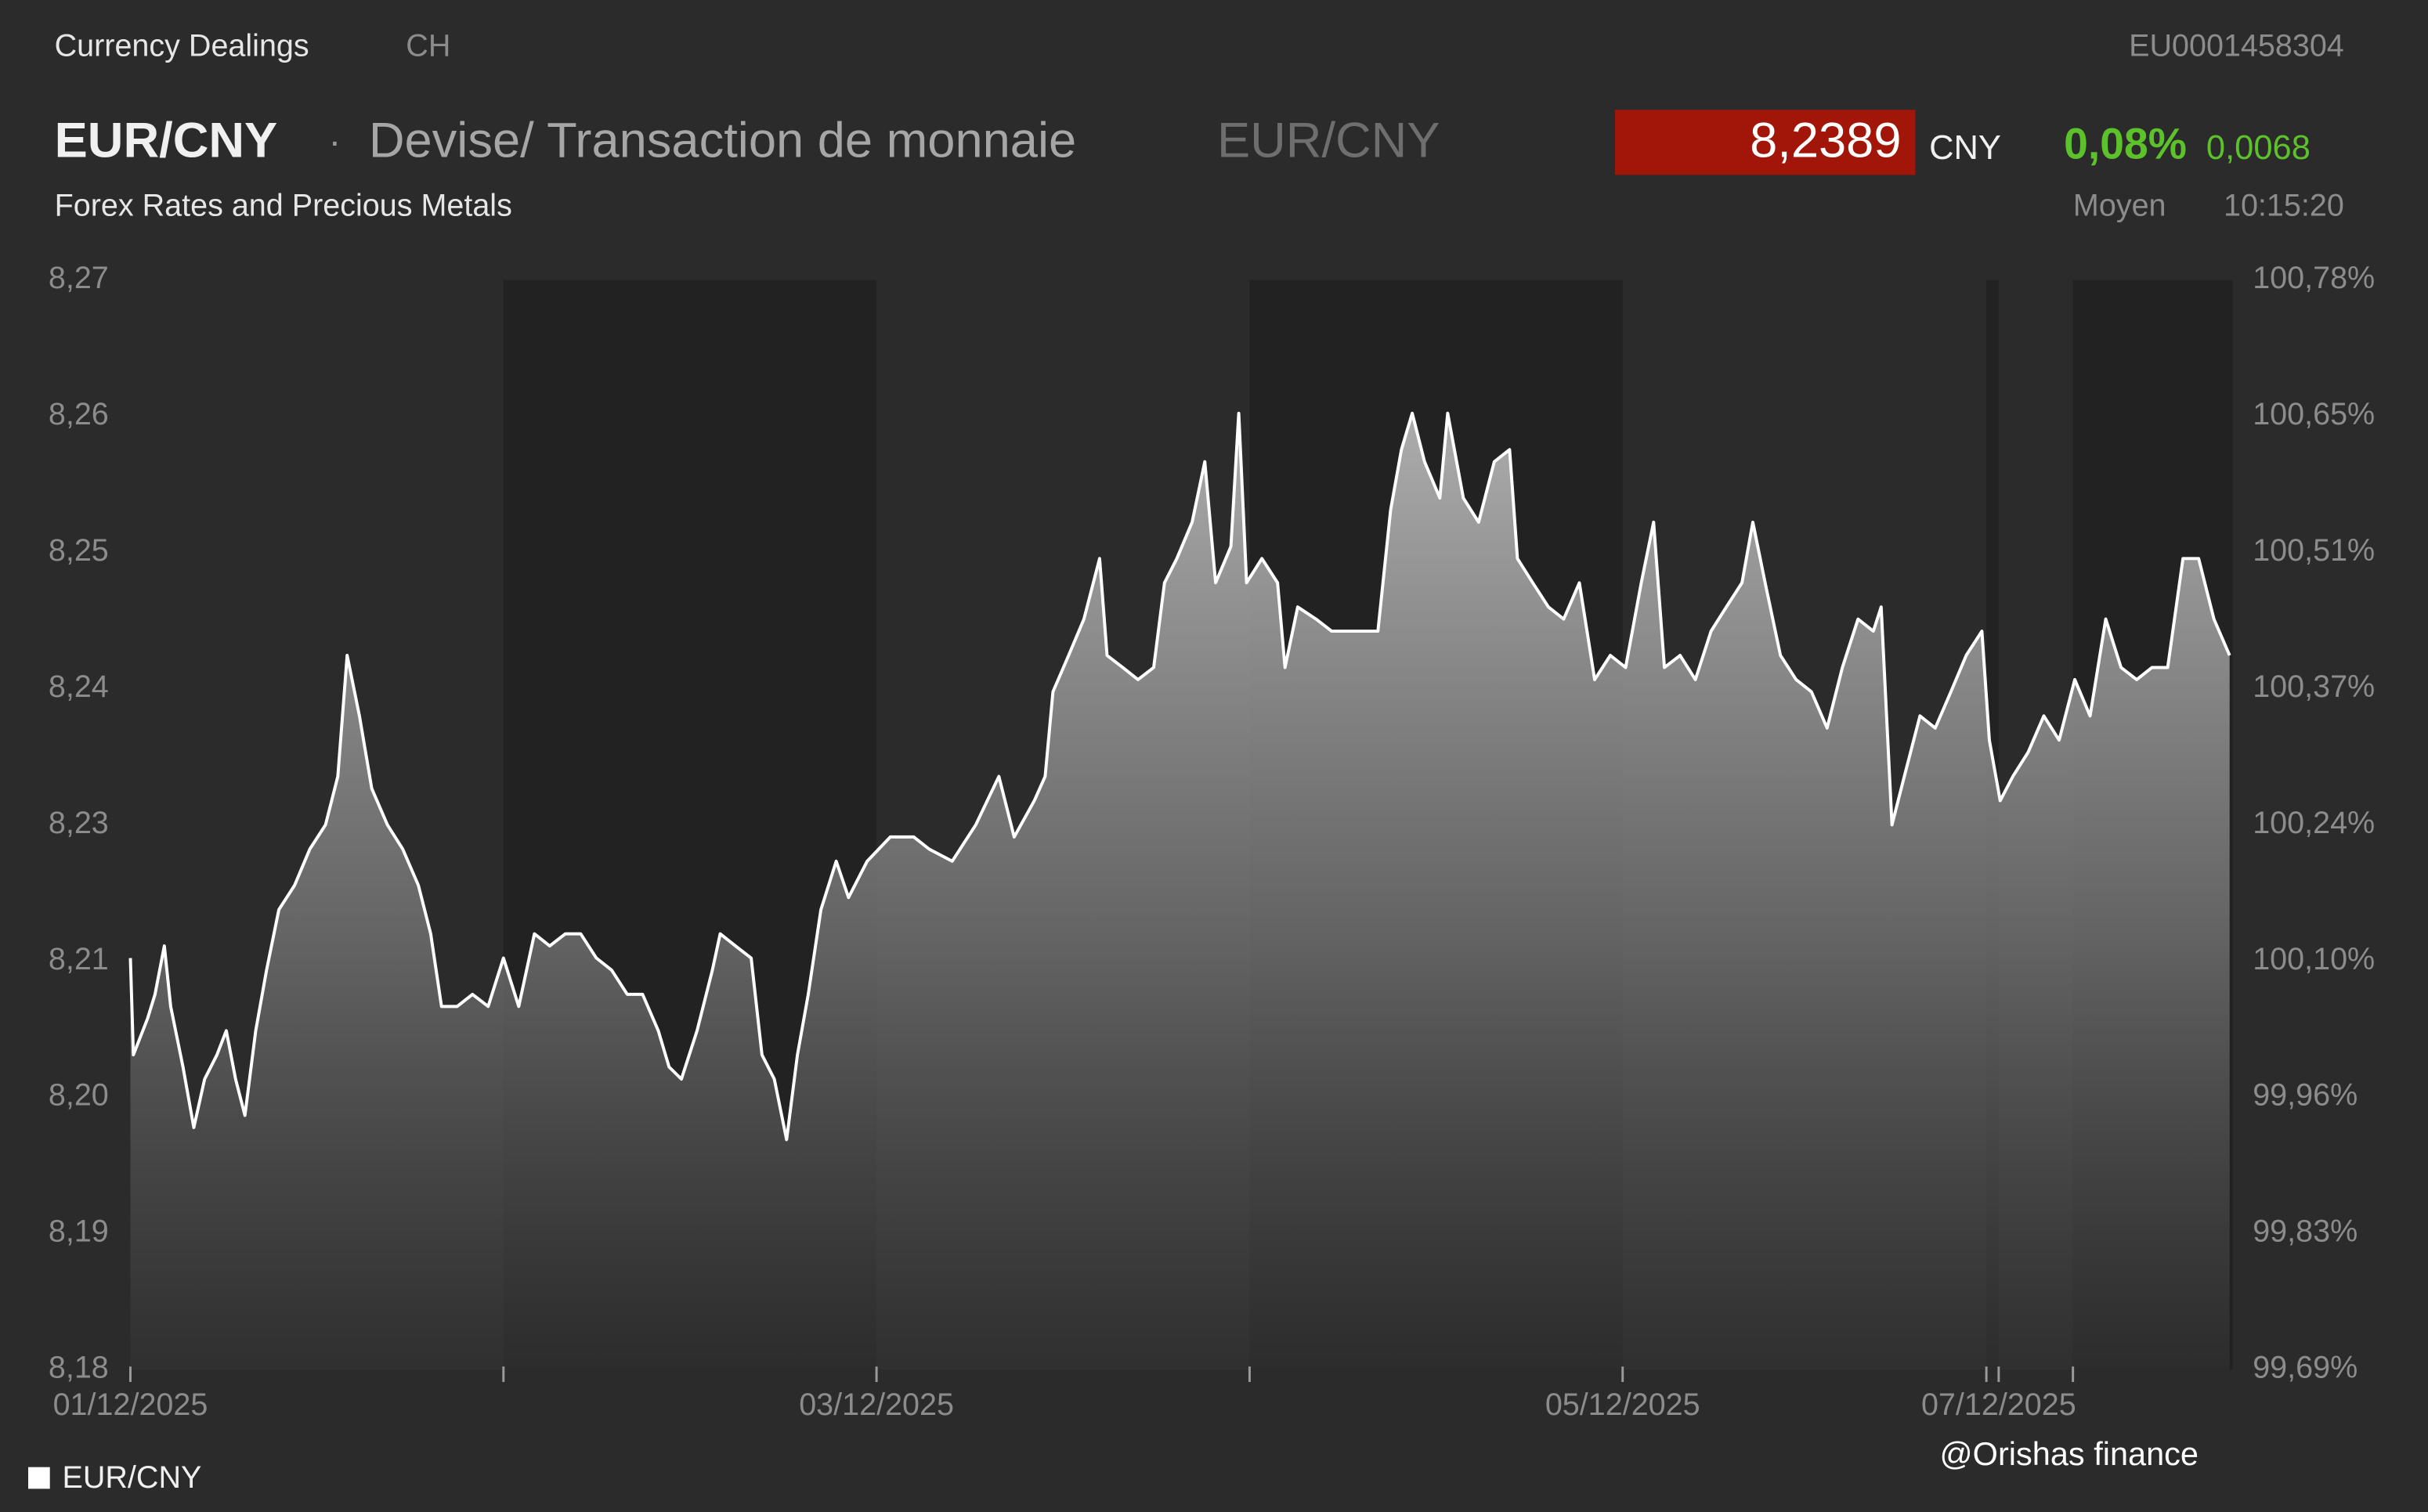  Describe the element at coordinates (2314, 959) in the screenshot. I see `y2-tick-label: 100,10%` at that location.